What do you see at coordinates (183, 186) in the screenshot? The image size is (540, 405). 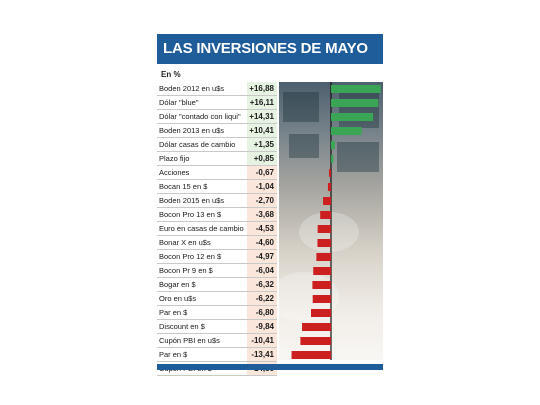 I see `category-label: Bocan 15 en $` at bounding box center [183, 186].